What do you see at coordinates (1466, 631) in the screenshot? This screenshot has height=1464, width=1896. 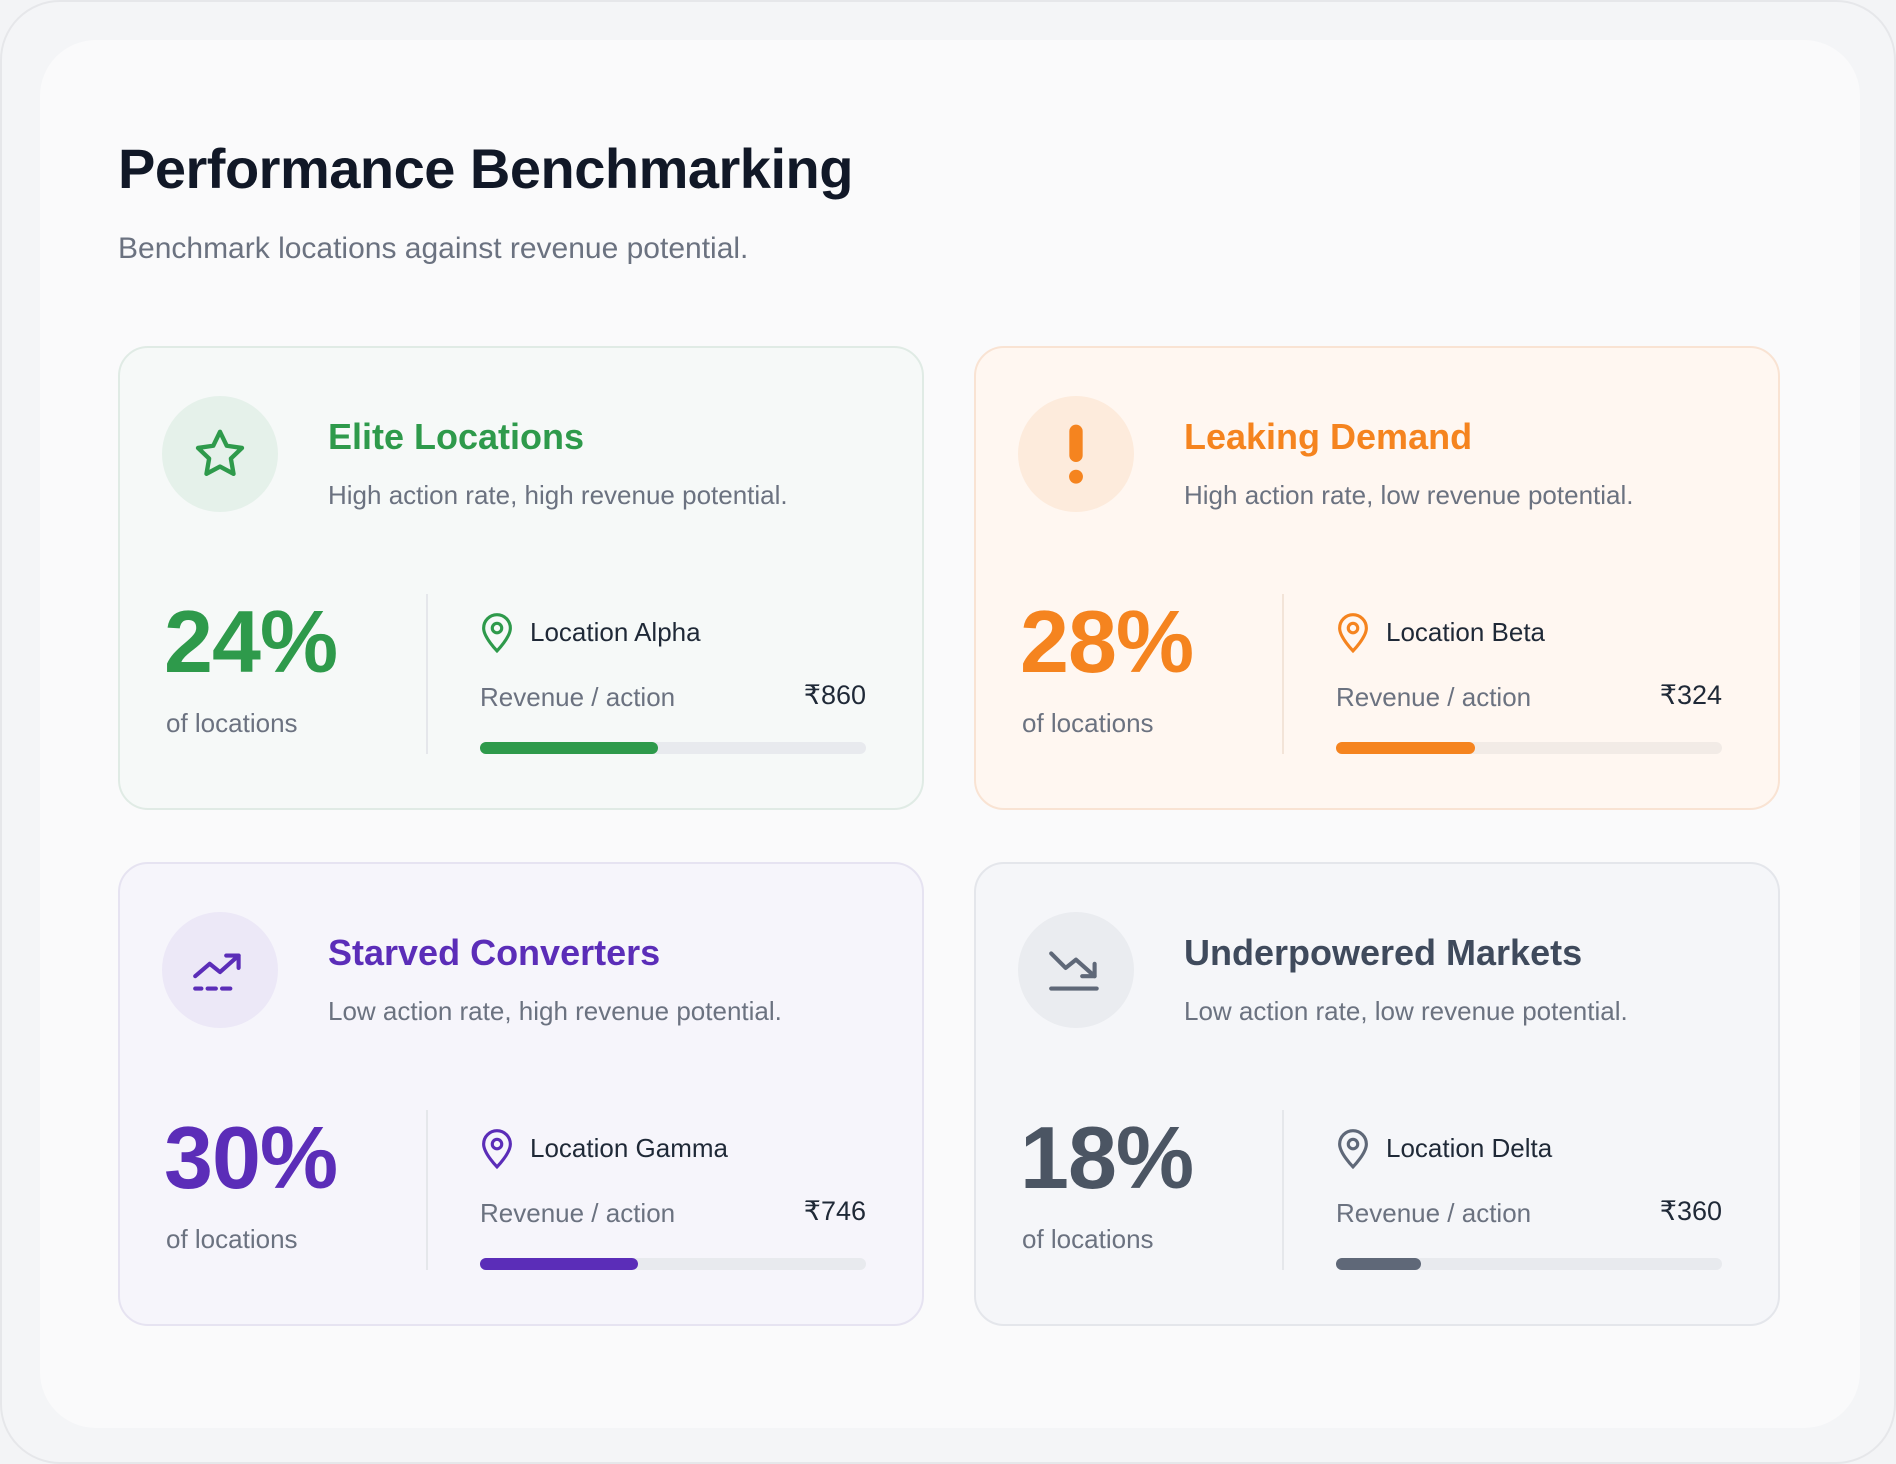 I see `location-name: Location Beta` at bounding box center [1466, 631].